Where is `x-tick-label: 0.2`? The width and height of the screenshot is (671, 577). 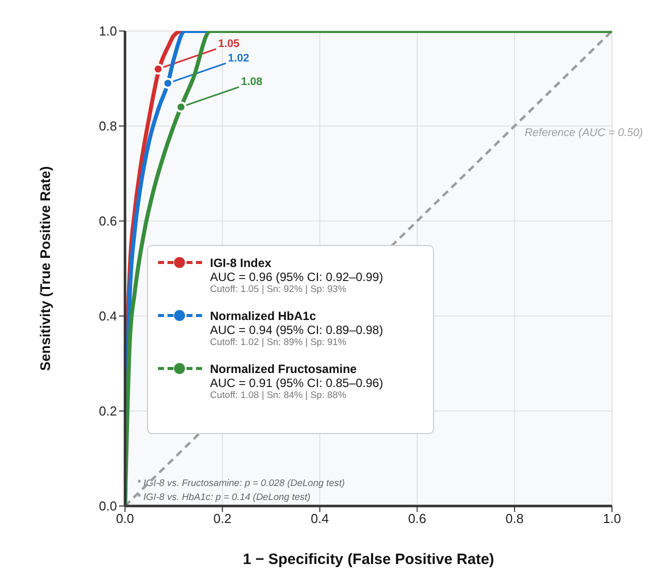
x-tick-label: 0.2 is located at coordinates (222, 518).